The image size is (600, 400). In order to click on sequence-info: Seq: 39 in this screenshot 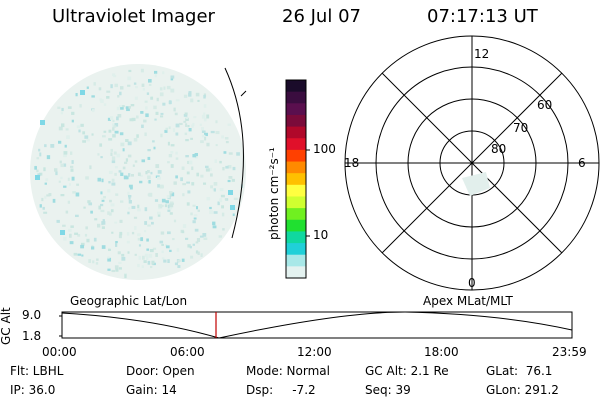, I will do `click(388, 390)`.